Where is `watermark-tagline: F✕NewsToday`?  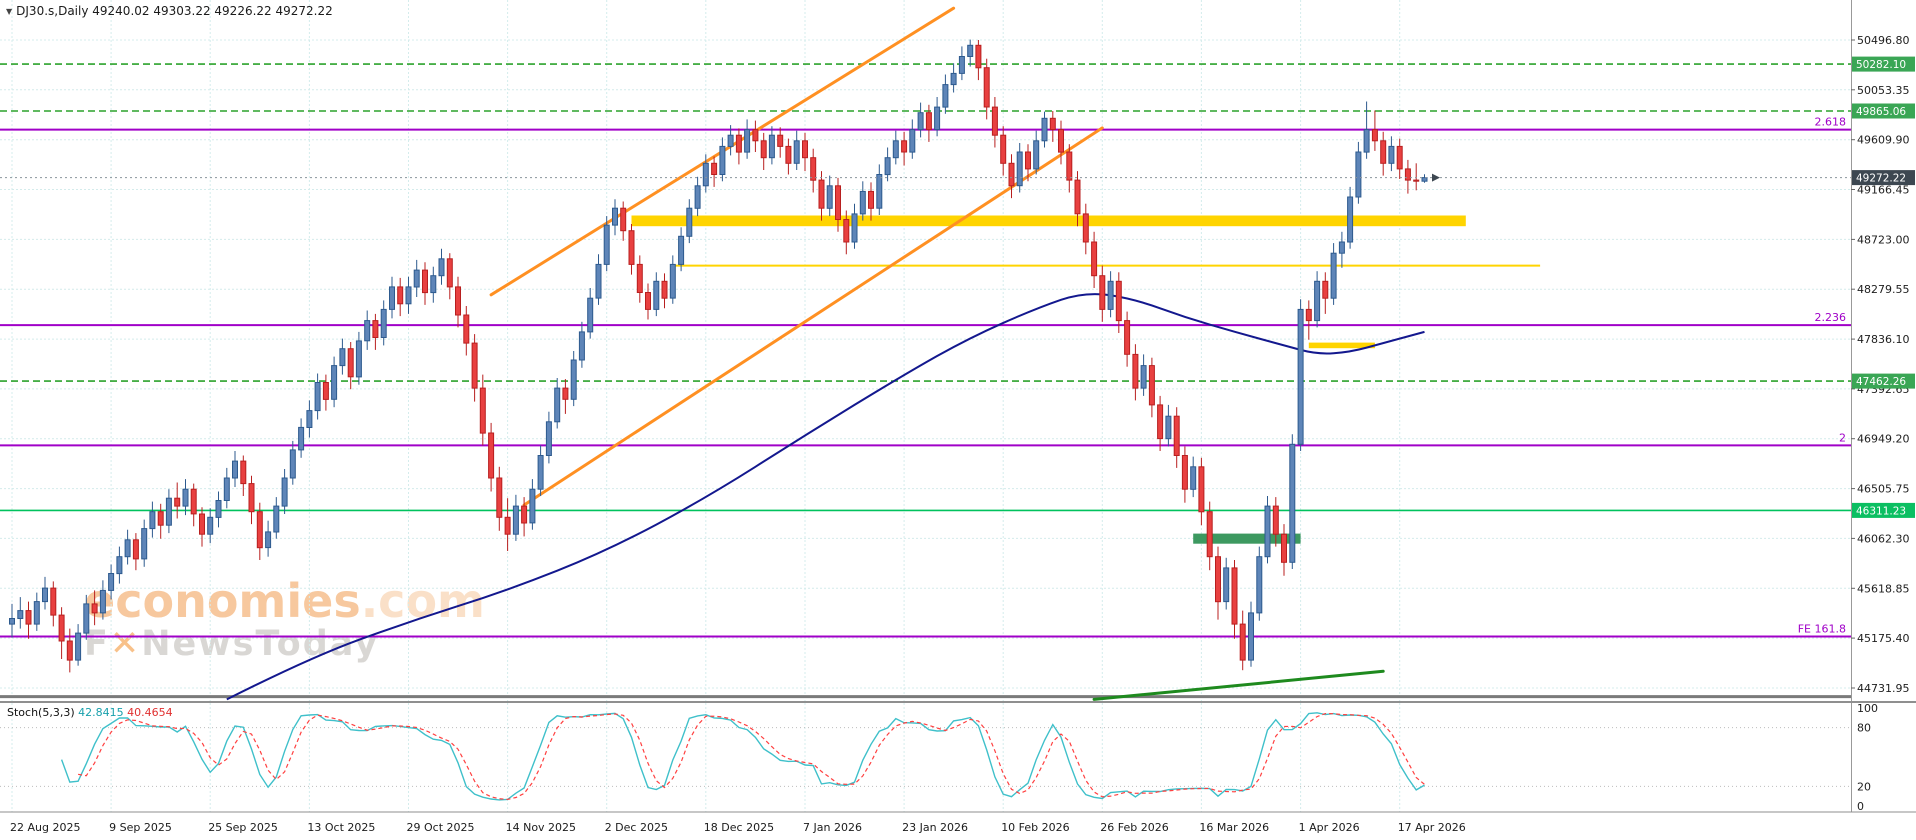 watermark-tagline: F✕NewsToday is located at coordinates (284, 644).